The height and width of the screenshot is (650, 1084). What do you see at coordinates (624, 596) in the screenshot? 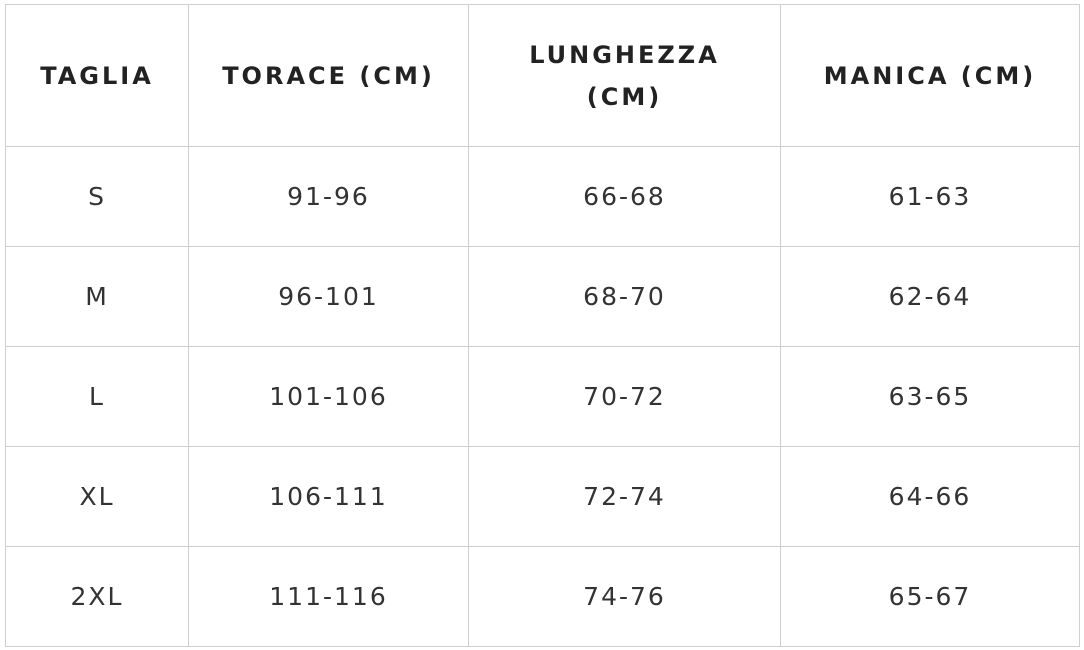
I see `cell: 74-76` at bounding box center [624, 596].